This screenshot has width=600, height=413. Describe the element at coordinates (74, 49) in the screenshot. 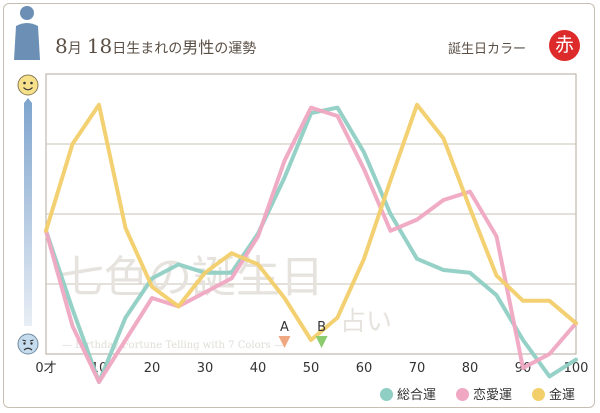

I see `title-month-unit: 月` at that location.